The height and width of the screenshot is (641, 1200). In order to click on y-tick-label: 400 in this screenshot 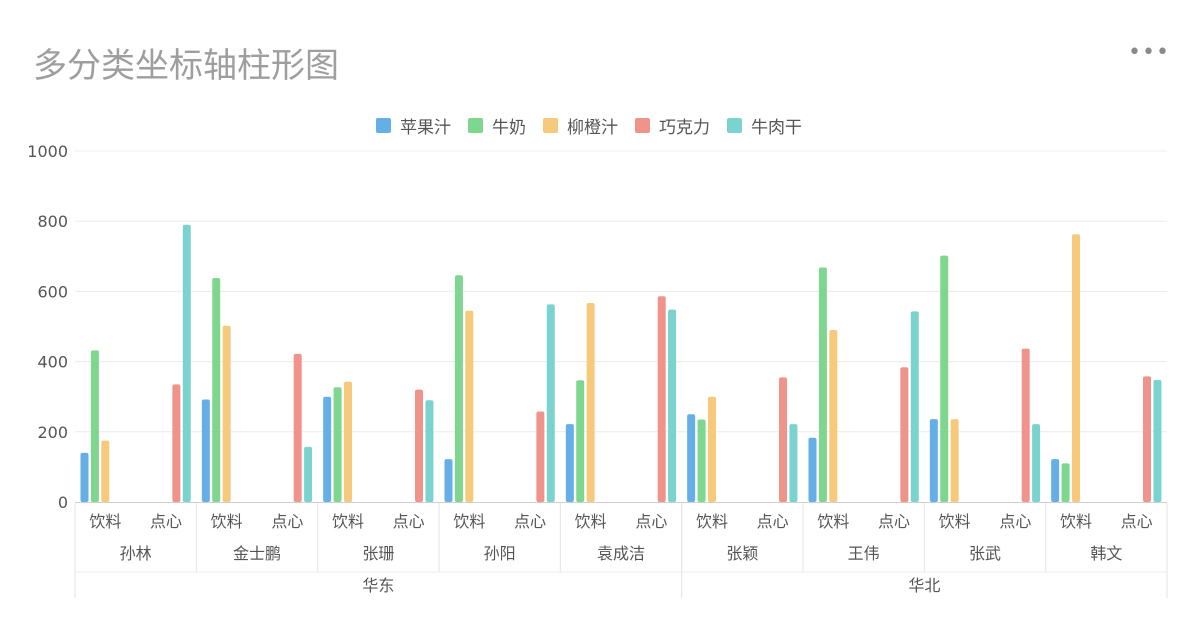, I will do `click(52, 362)`.